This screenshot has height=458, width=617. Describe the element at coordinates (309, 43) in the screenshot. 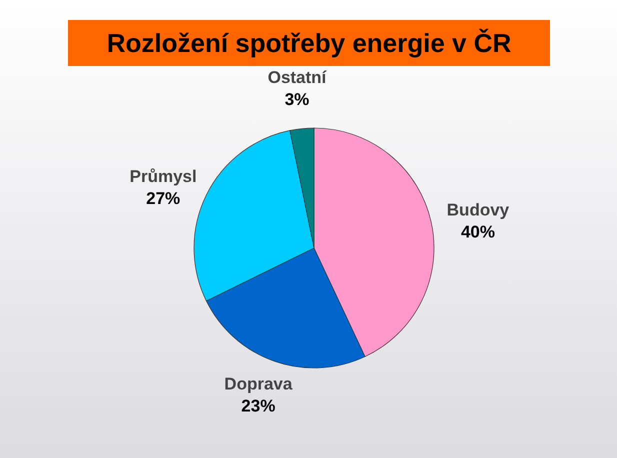

I see `chart-title: Rozložení spotřeby energie v ČR` at that location.